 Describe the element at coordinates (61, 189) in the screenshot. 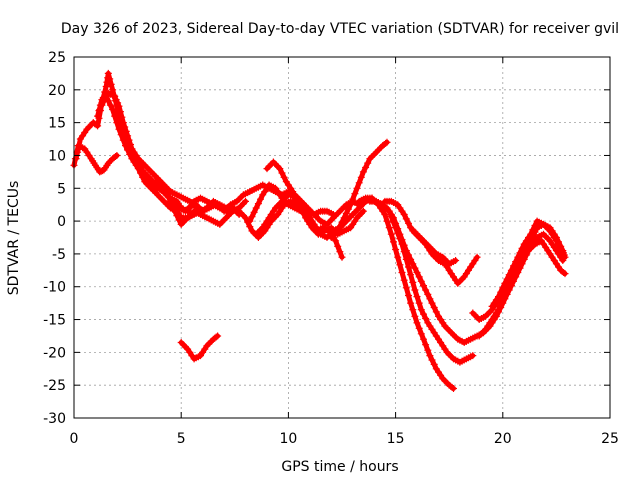

I see `y-tick-label: 5` at that location.